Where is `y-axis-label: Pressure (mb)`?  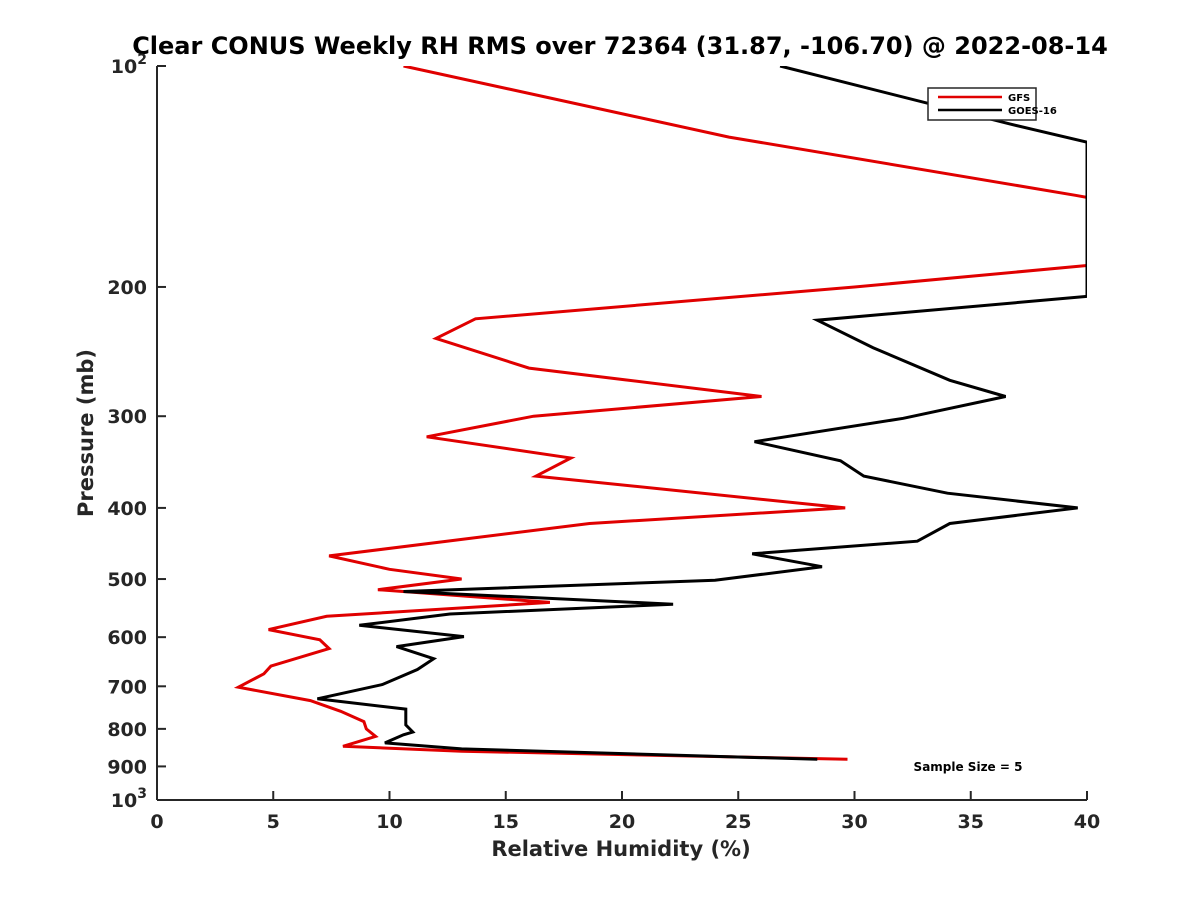 y-axis-label: Pressure (mb) is located at coordinates (86, 433).